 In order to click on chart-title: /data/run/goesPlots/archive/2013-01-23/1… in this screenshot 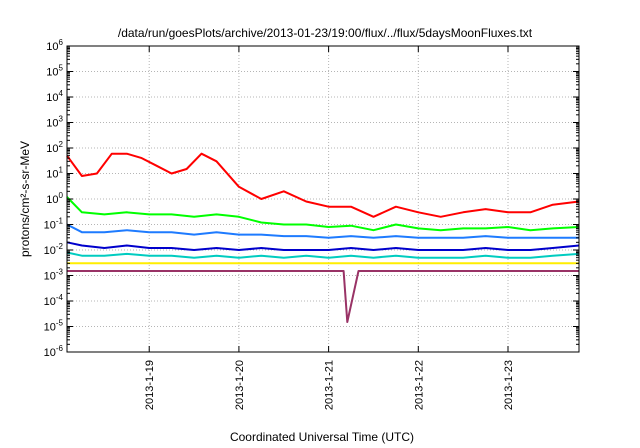, I will do `click(325, 33)`.